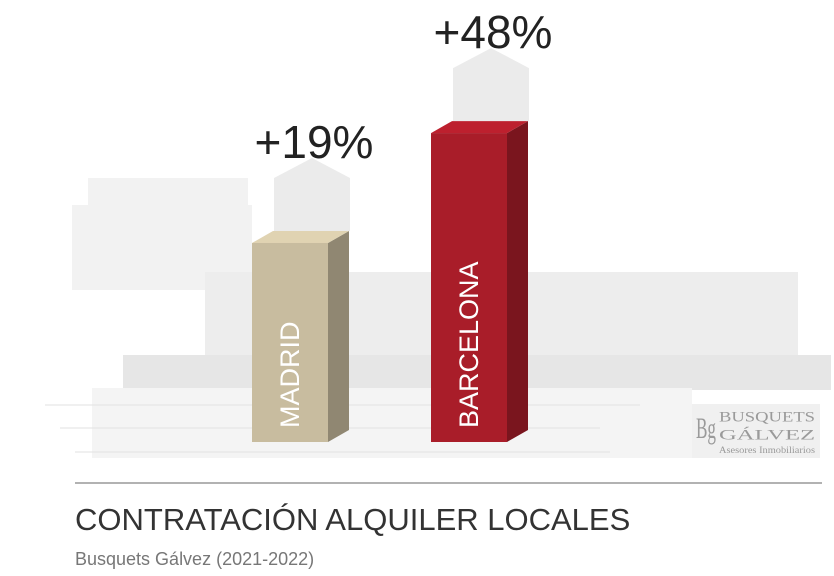  Describe the element at coordinates (469, 344) in the screenshot. I see `category-label: BARCELONA` at that location.